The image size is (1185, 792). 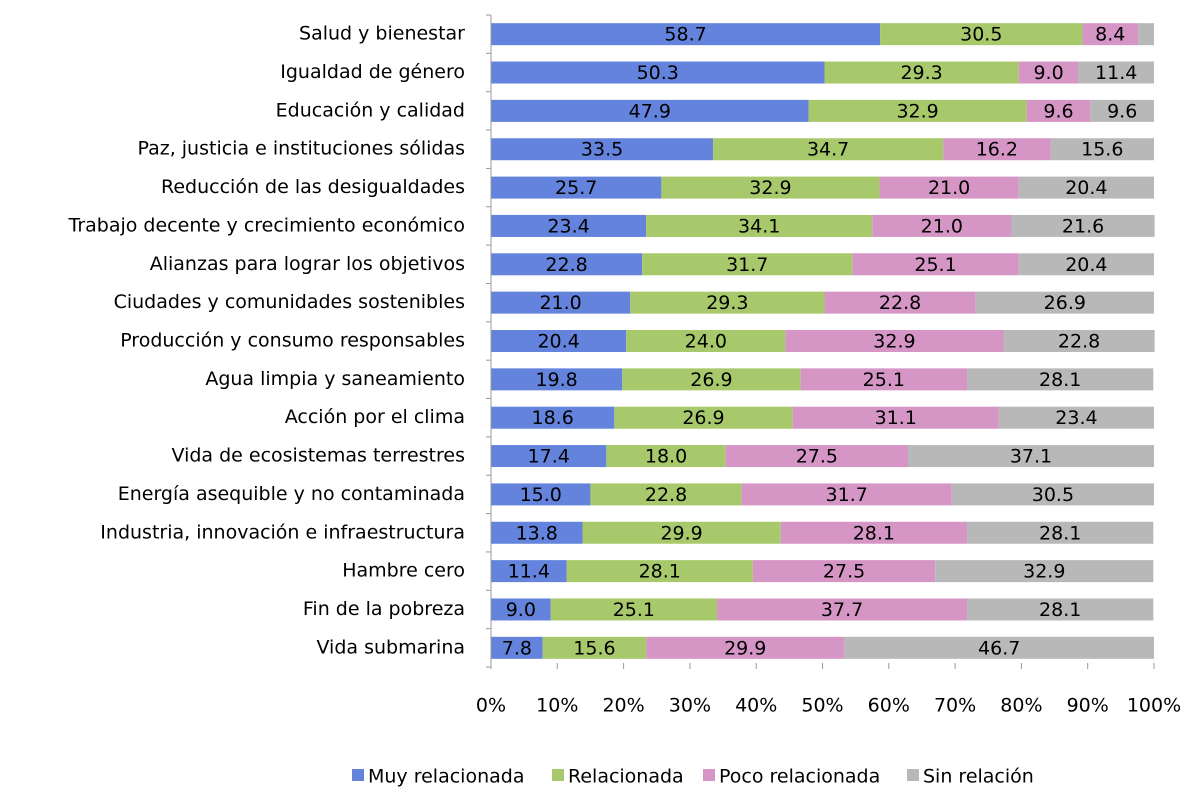 I want to click on category-label: Vida de ecosistemas terrestres, so click(x=319, y=456).